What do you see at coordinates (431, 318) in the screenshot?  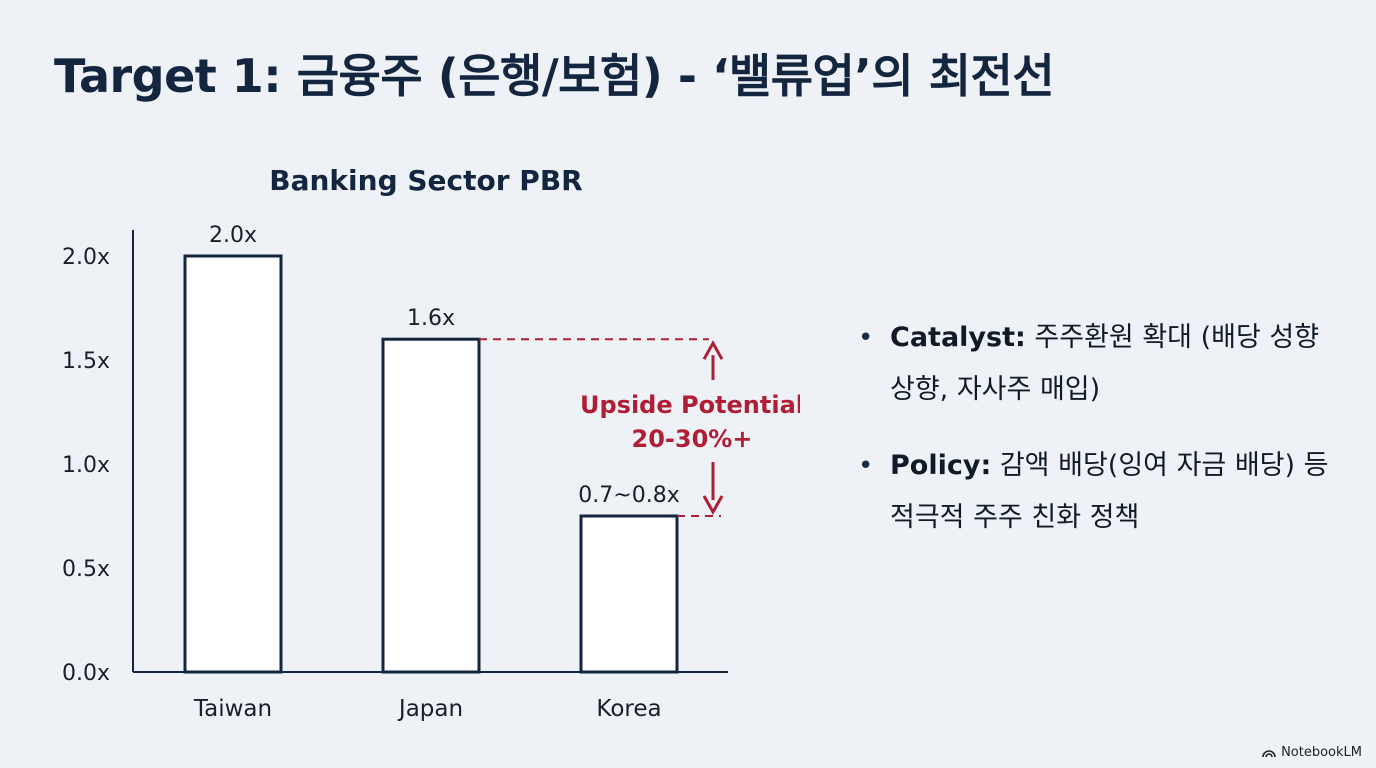 I see `data-label-japan: 1.6x` at bounding box center [431, 318].